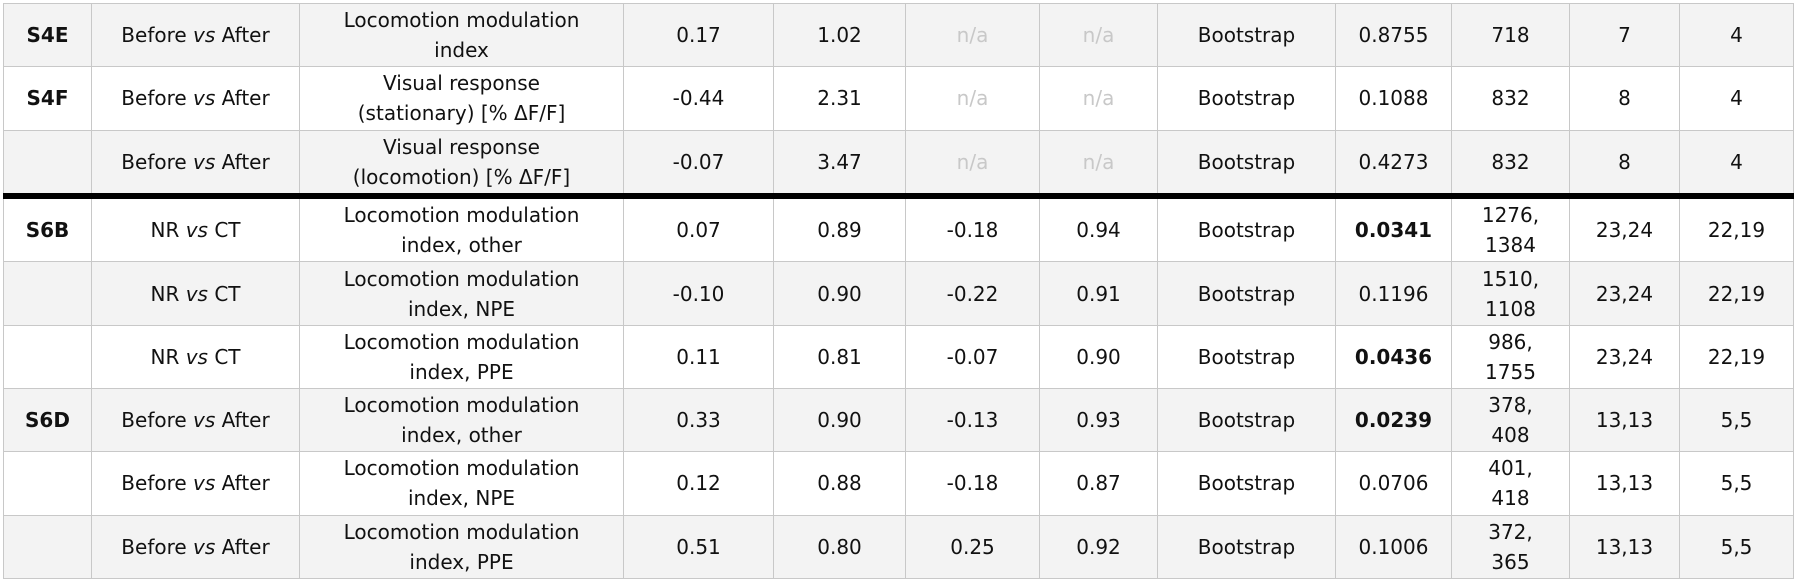 This screenshot has height=584, width=1798. I want to click on value-cell-3: 0.25, so click(972, 547).